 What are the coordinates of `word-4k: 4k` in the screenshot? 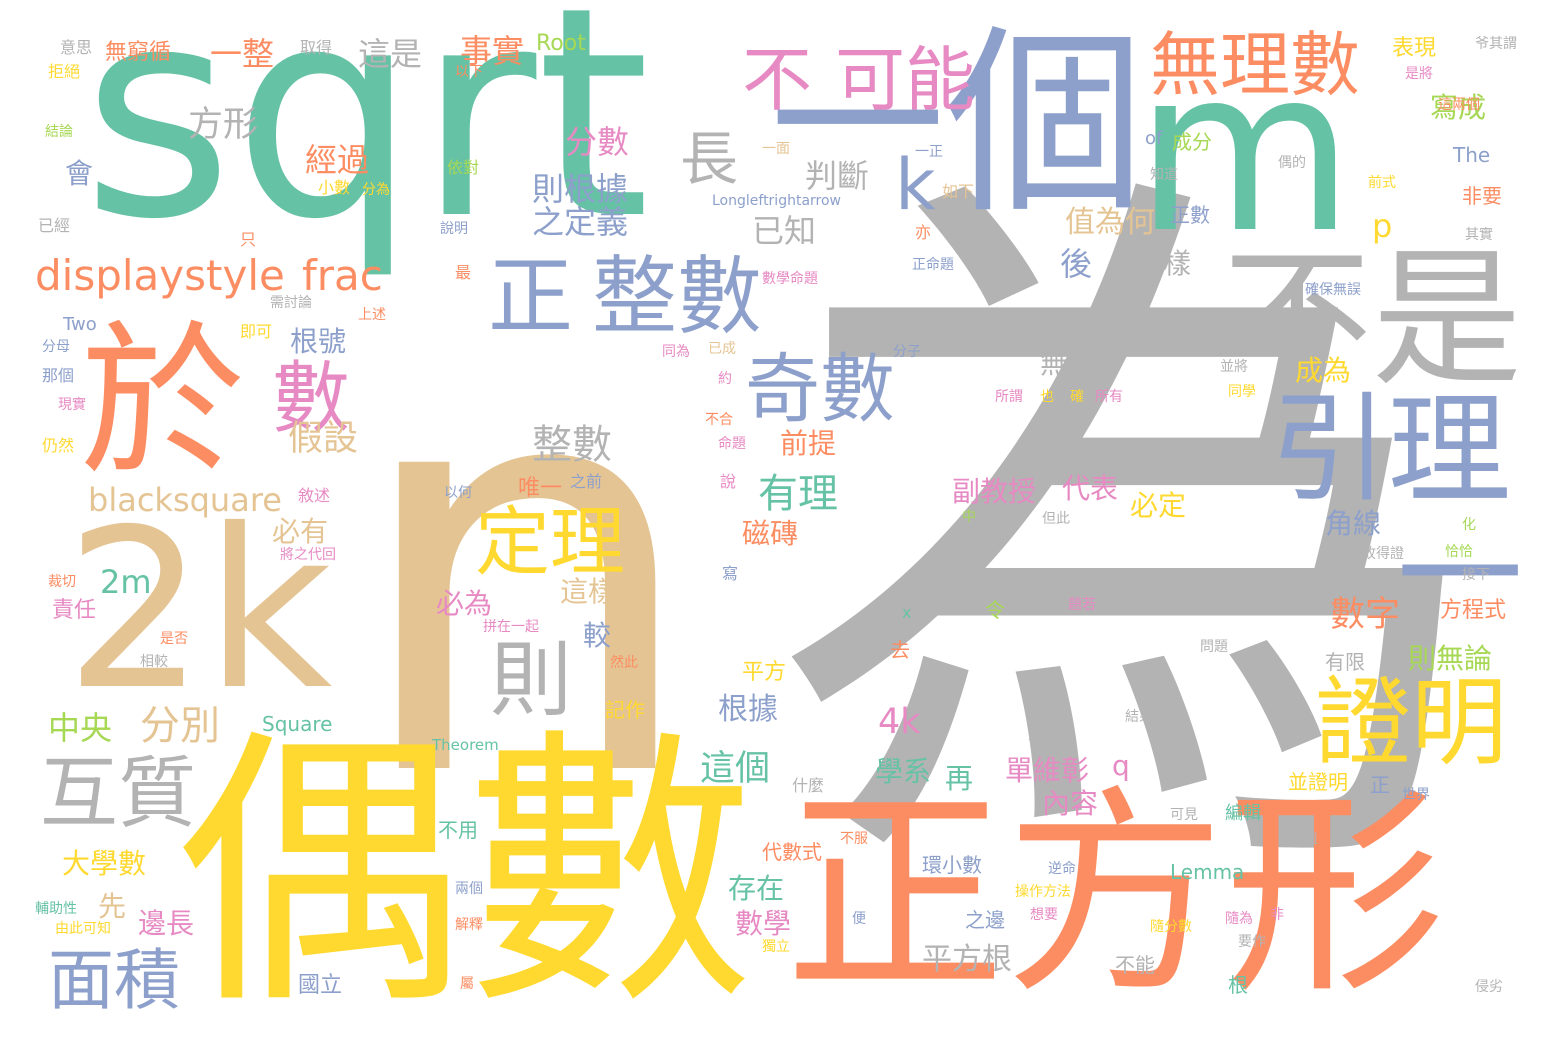 It's located at (899, 722).